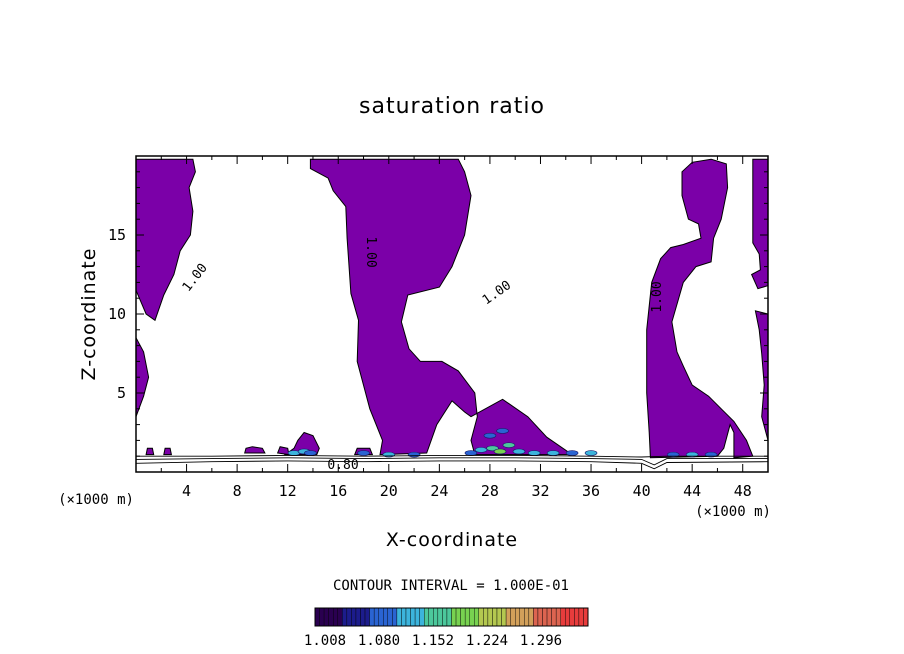  What do you see at coordinates (490, 491) in the screenshot?
I see `x-tick-label: 28` at bounding box center [490, 491].